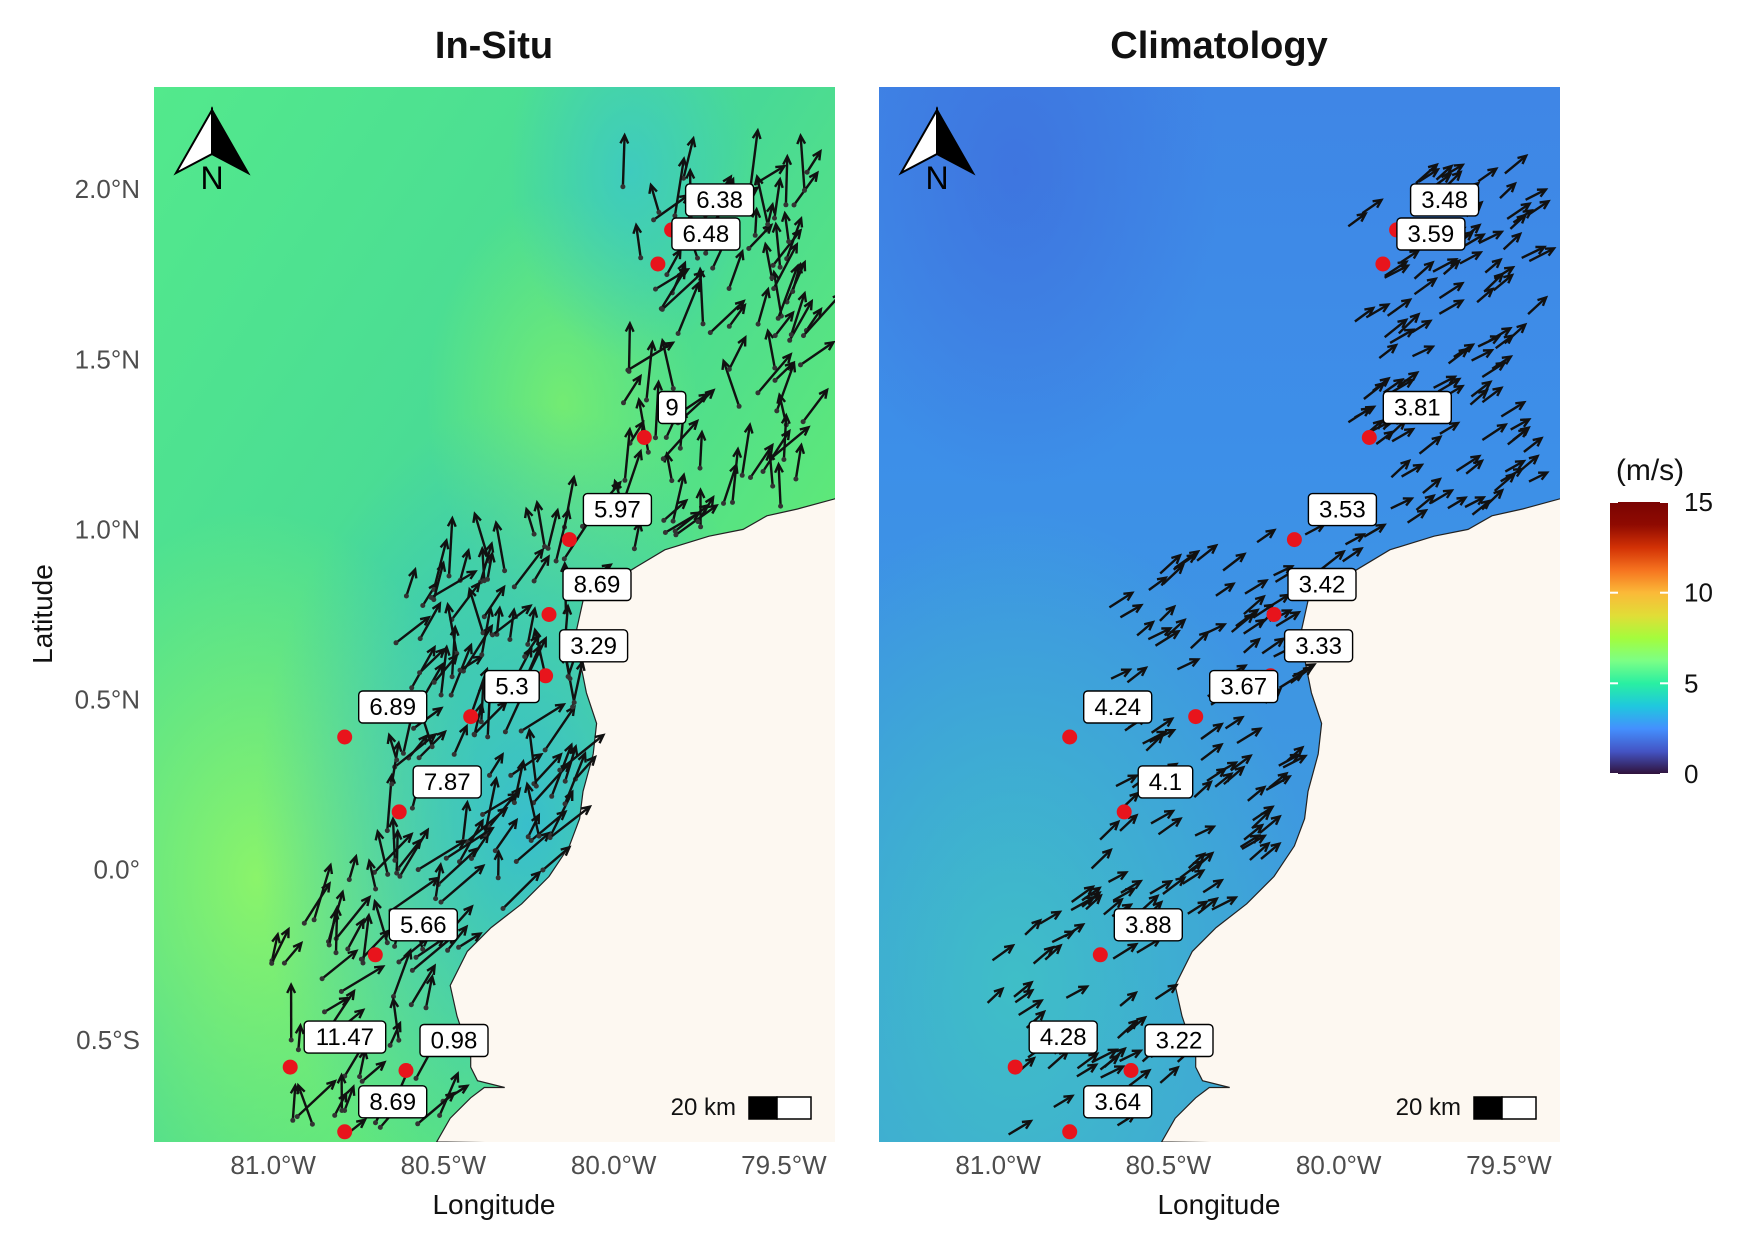 Image resolution: width=1741 pixels, height=1244 pixels. What do you see at coordinates (998, 1165) in the screenshot?
I see `x-tick-label: 81.0°W` at bounding box center [998, 1165].